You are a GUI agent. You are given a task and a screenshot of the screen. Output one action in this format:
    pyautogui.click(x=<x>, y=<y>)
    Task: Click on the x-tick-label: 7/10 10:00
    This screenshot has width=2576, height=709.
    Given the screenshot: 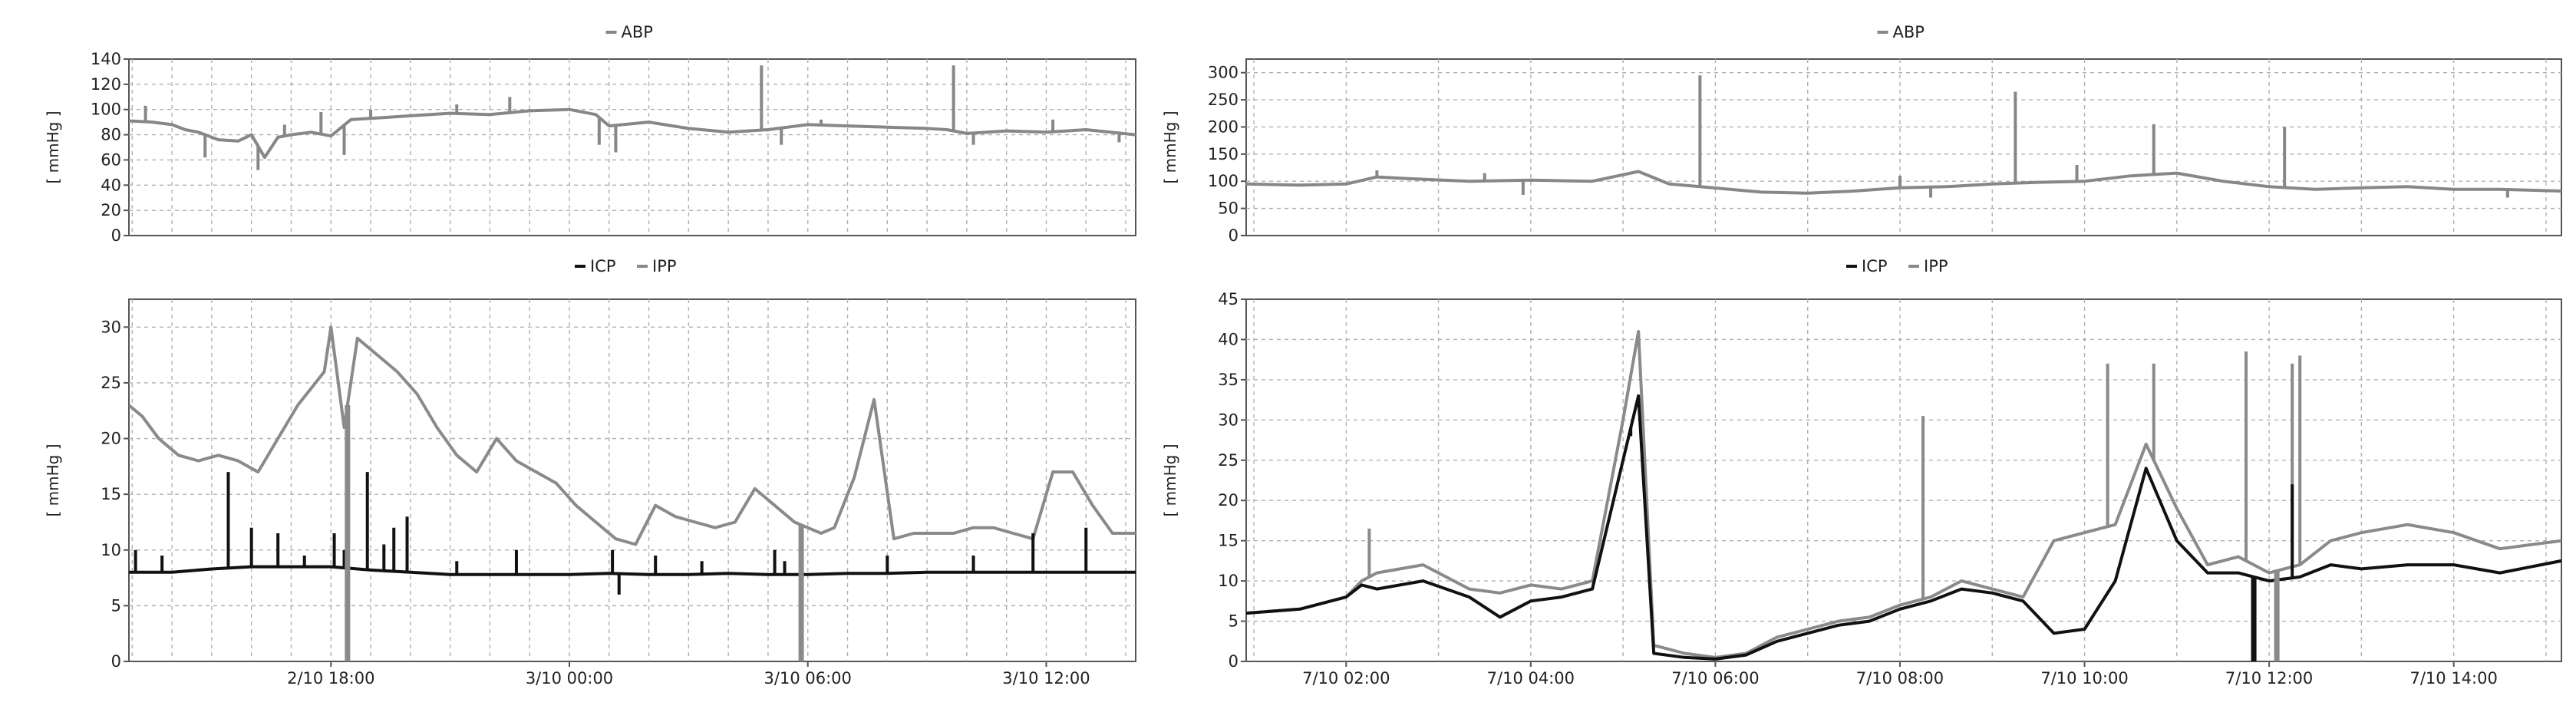 What is the action you would take?
    pyautogui.click(x=2084, y=678)
    